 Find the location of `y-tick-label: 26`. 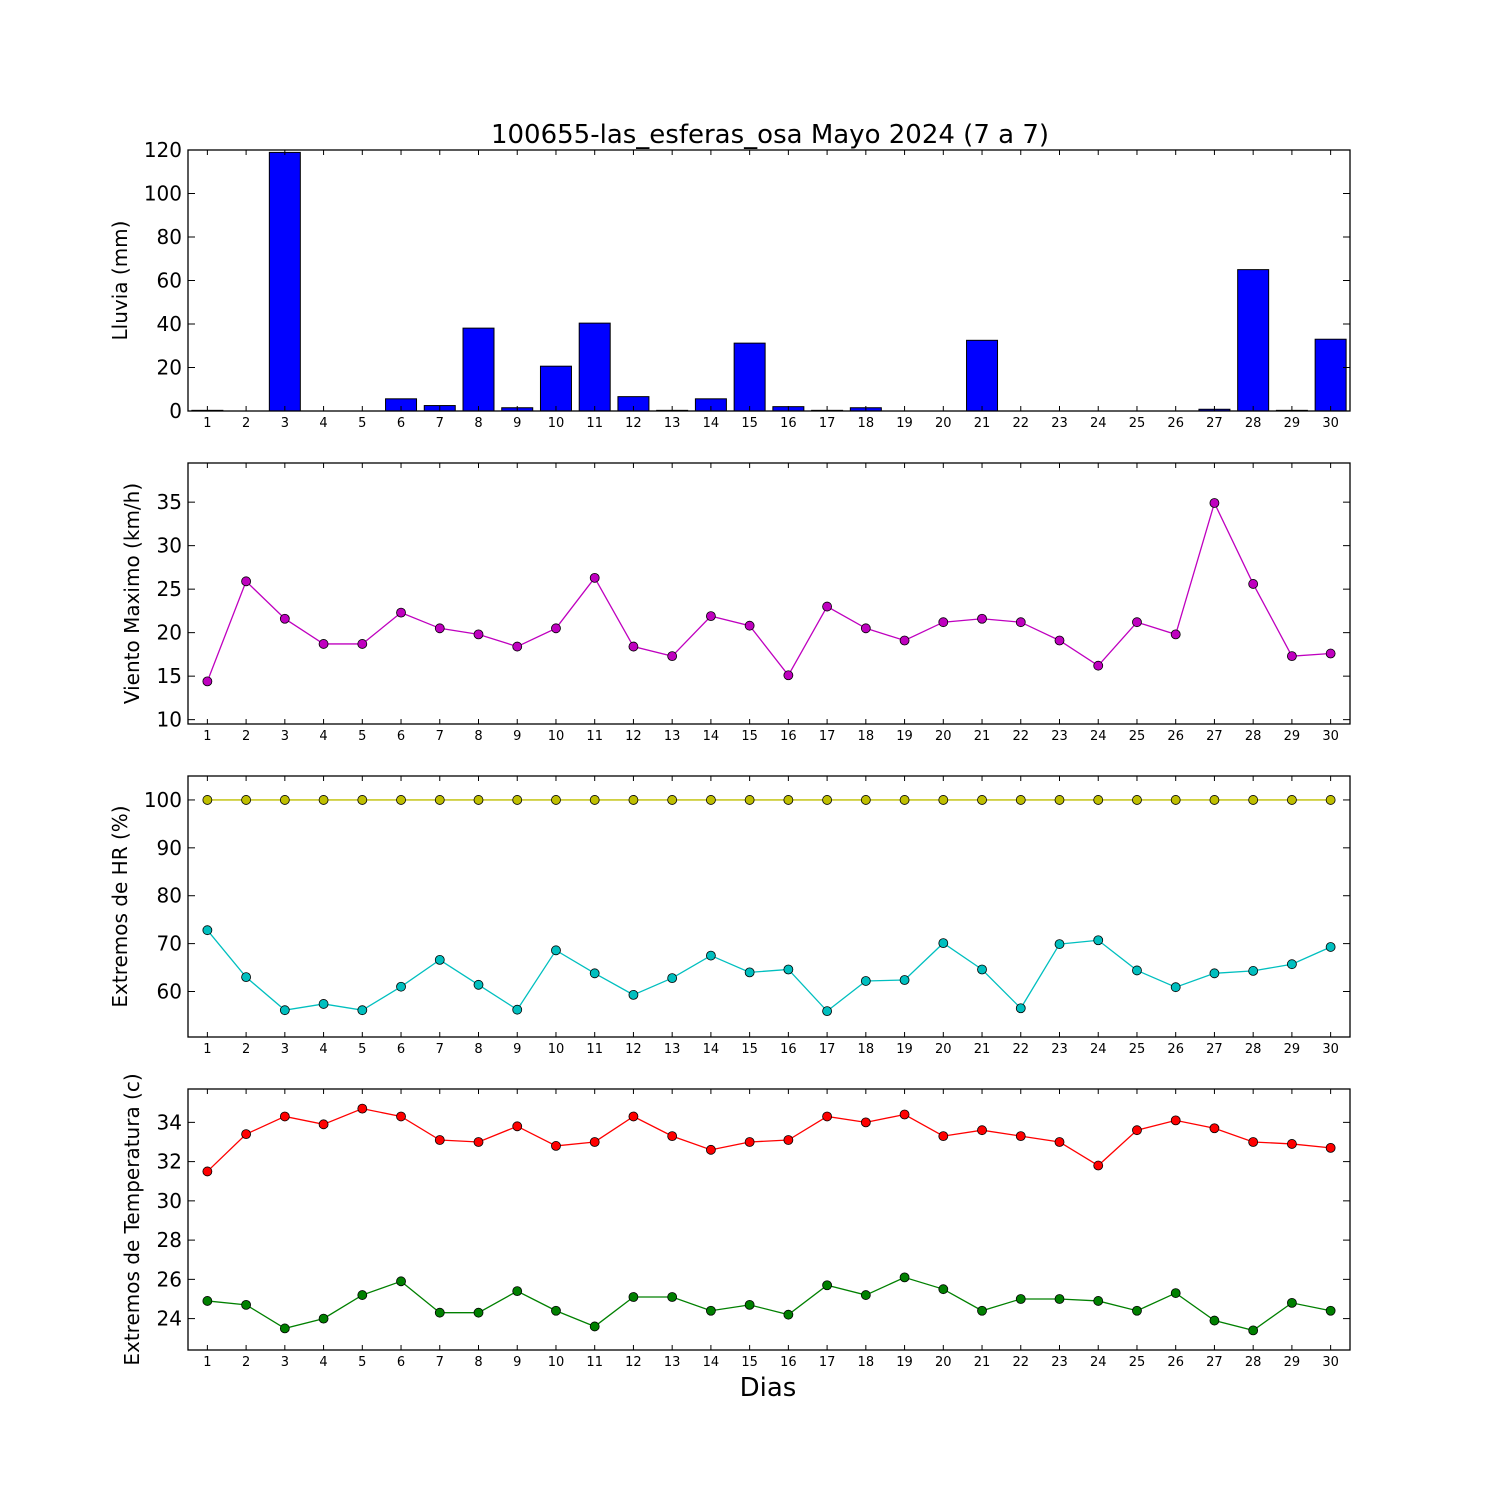

y-tick-label: 26 is located at coordinates (169, 1279).